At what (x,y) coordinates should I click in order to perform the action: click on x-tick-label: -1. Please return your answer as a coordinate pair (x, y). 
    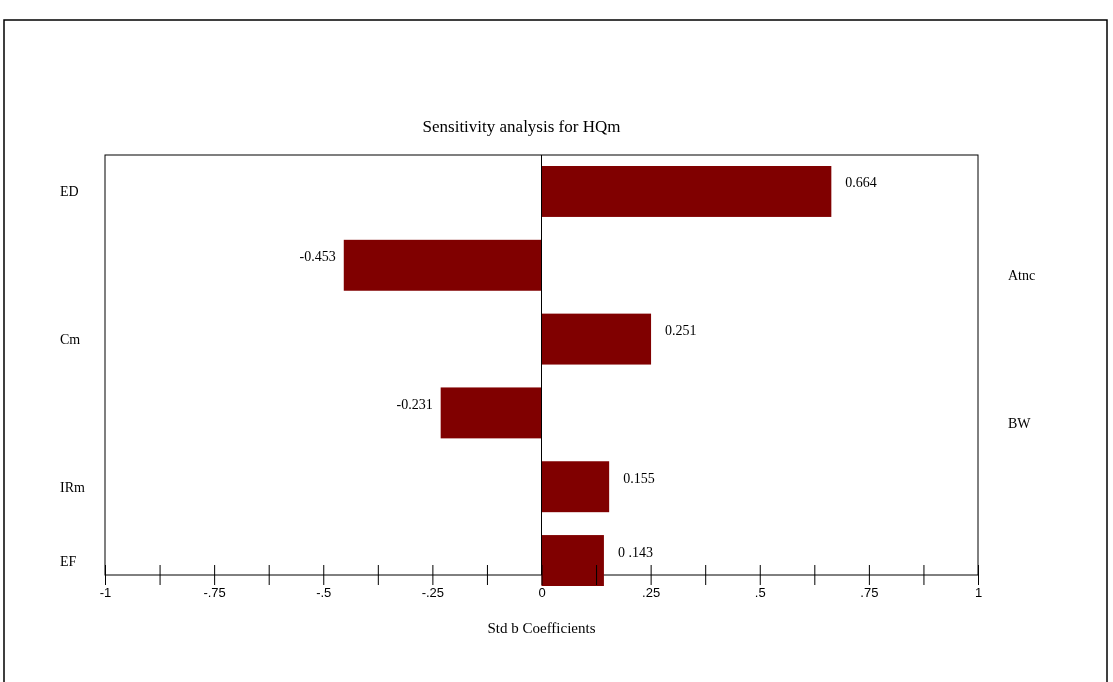
    Looking at the image, I should click on (105, 593).